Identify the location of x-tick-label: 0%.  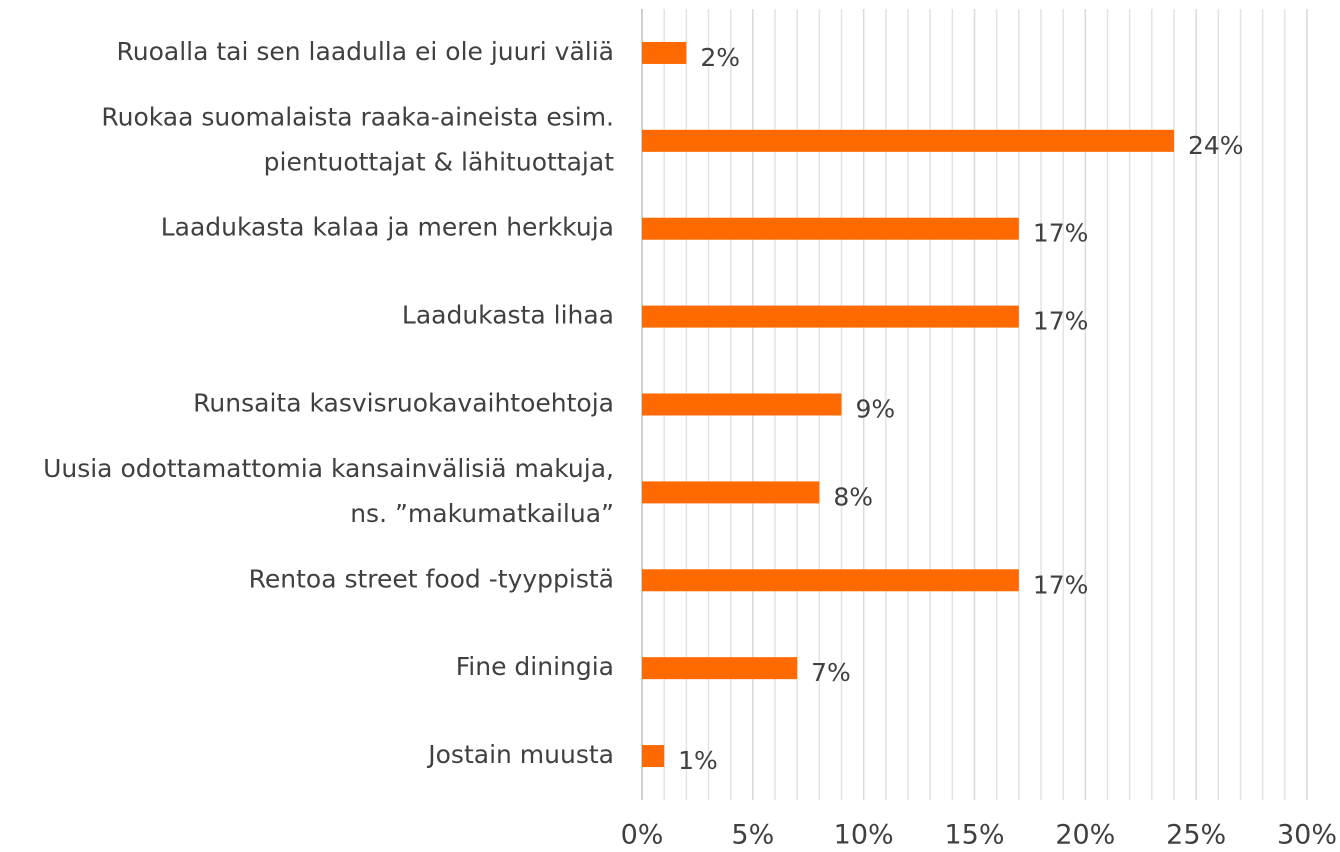
(642, 835).